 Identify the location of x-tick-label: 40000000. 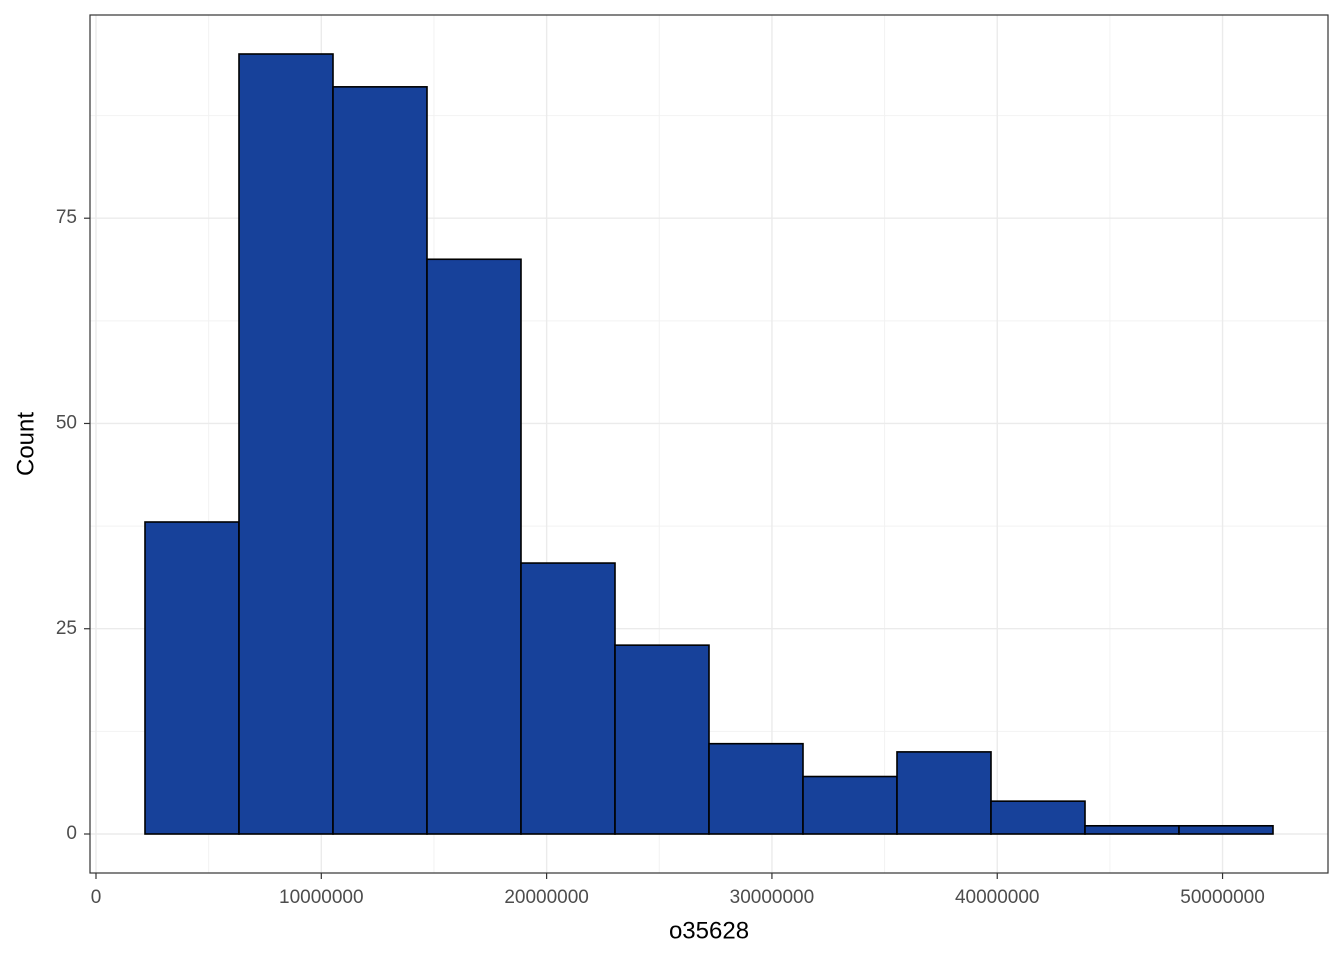
(997, 897).